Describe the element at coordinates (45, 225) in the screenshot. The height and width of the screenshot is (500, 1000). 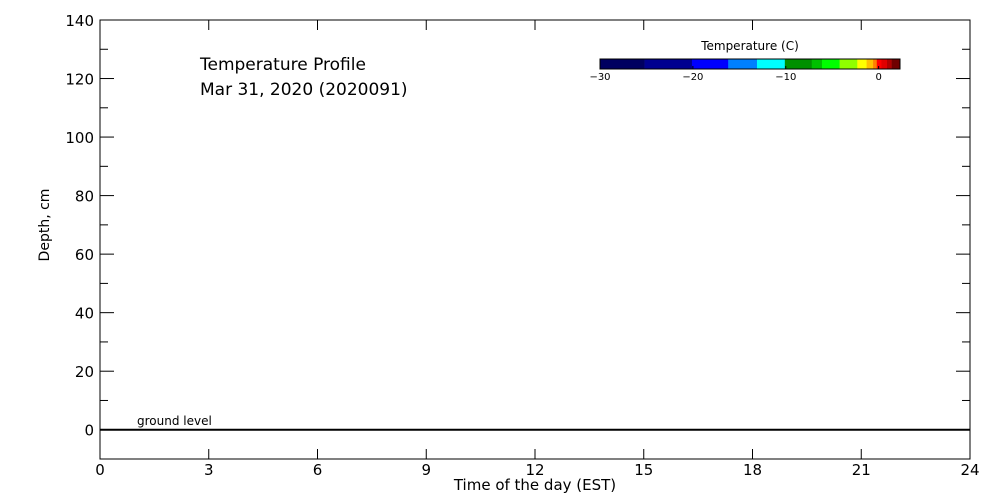
I see `y-axis-label: Depth, cm` at that location.